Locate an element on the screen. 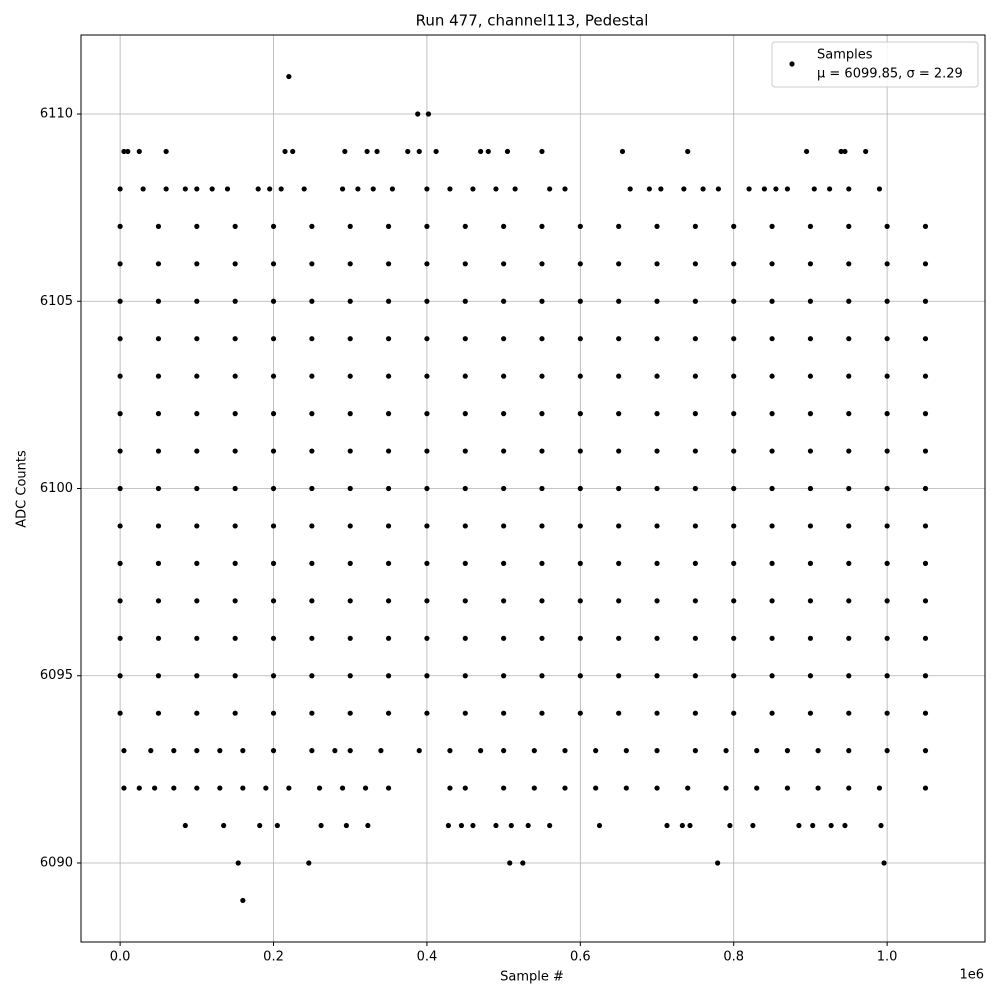 This screenshot has height=1004, width=1000. x-tick-label: 0.6 is located at coordinates (580, 957).